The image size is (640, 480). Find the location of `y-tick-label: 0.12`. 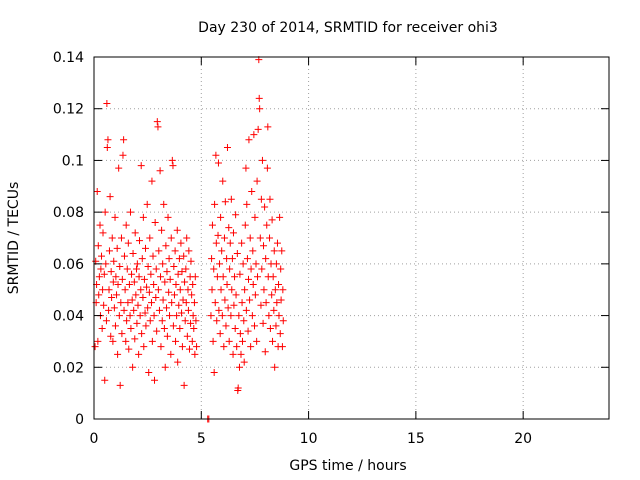

y-tick-label: 0.12 is located at coordinates (68, 110).